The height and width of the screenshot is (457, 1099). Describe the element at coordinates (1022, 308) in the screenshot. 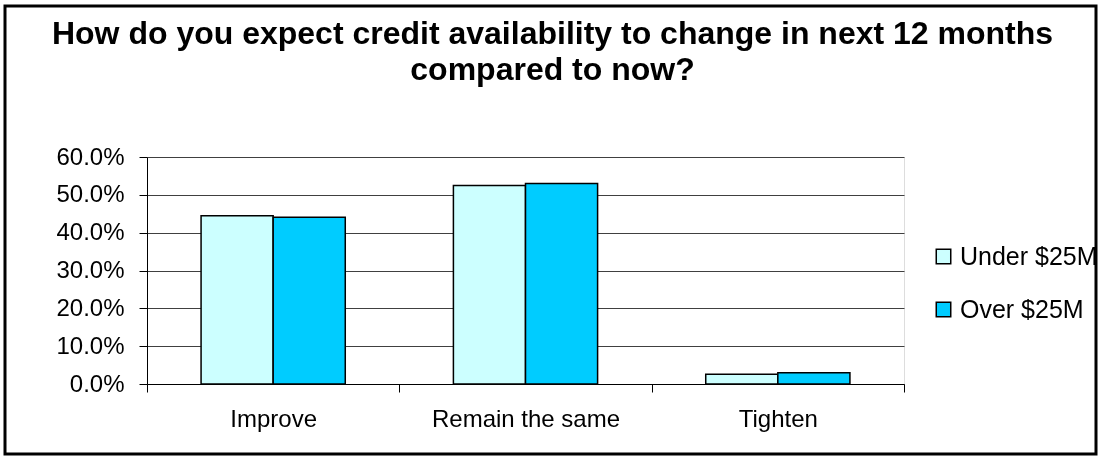

I see `legend-label: Over $25M` at that location.